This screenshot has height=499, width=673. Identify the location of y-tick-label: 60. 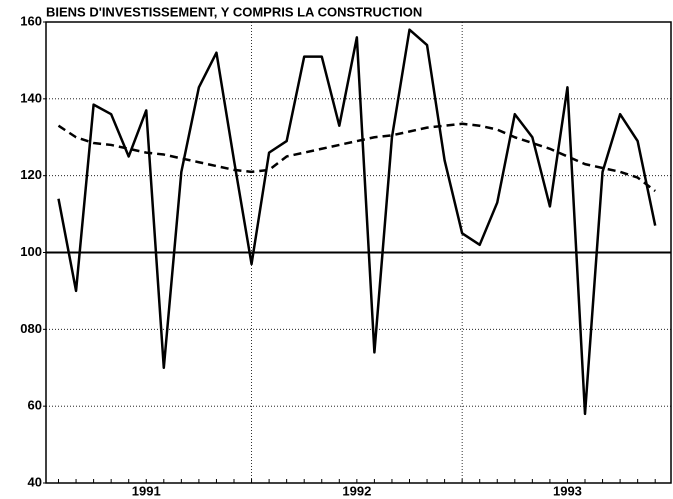
(35, 405).